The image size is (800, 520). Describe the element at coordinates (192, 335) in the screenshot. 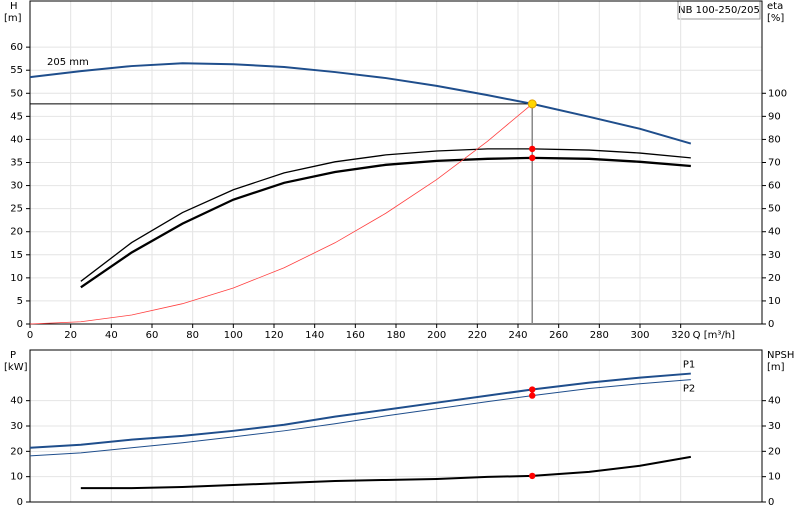

I see `x-tick-label: 80` at that location.